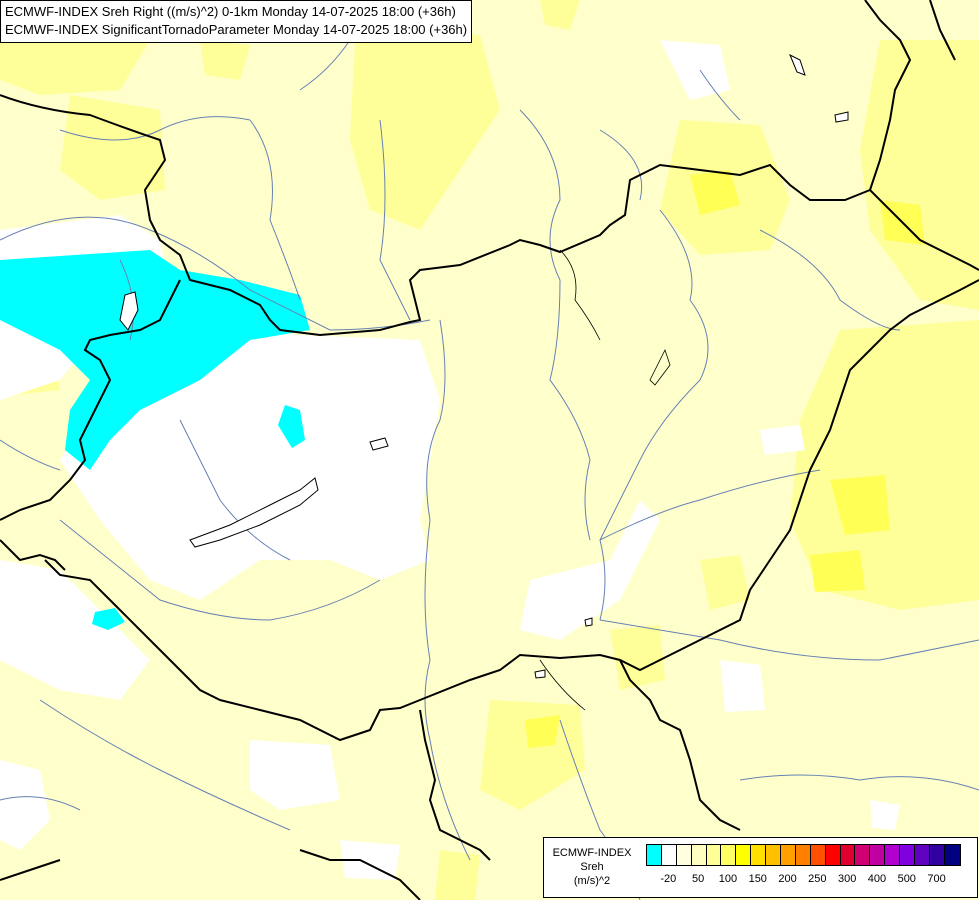  What do you see at coordinates (936, 879) in the screenshot?
I see `legend-tick-label: 700` at bounding box center [936, 879].